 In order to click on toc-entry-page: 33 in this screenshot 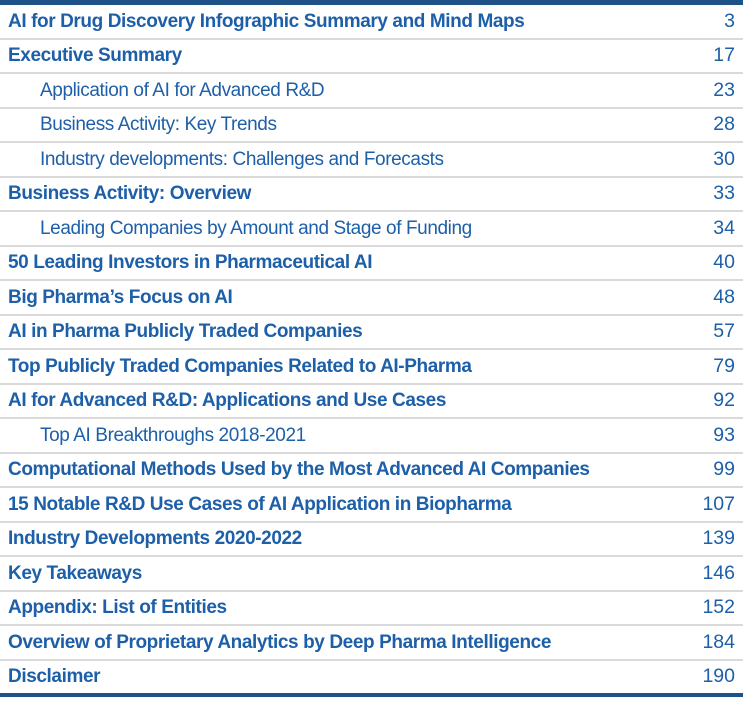, I will do `click(724, 193)`.